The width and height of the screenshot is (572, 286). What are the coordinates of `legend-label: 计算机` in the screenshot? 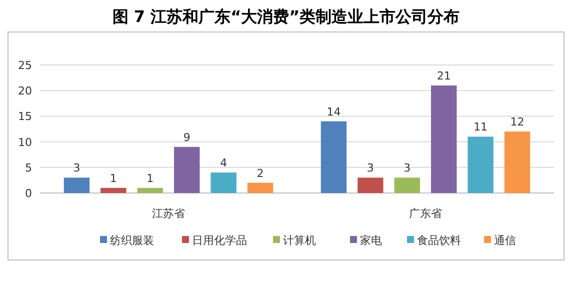 It's located at (299, 240).